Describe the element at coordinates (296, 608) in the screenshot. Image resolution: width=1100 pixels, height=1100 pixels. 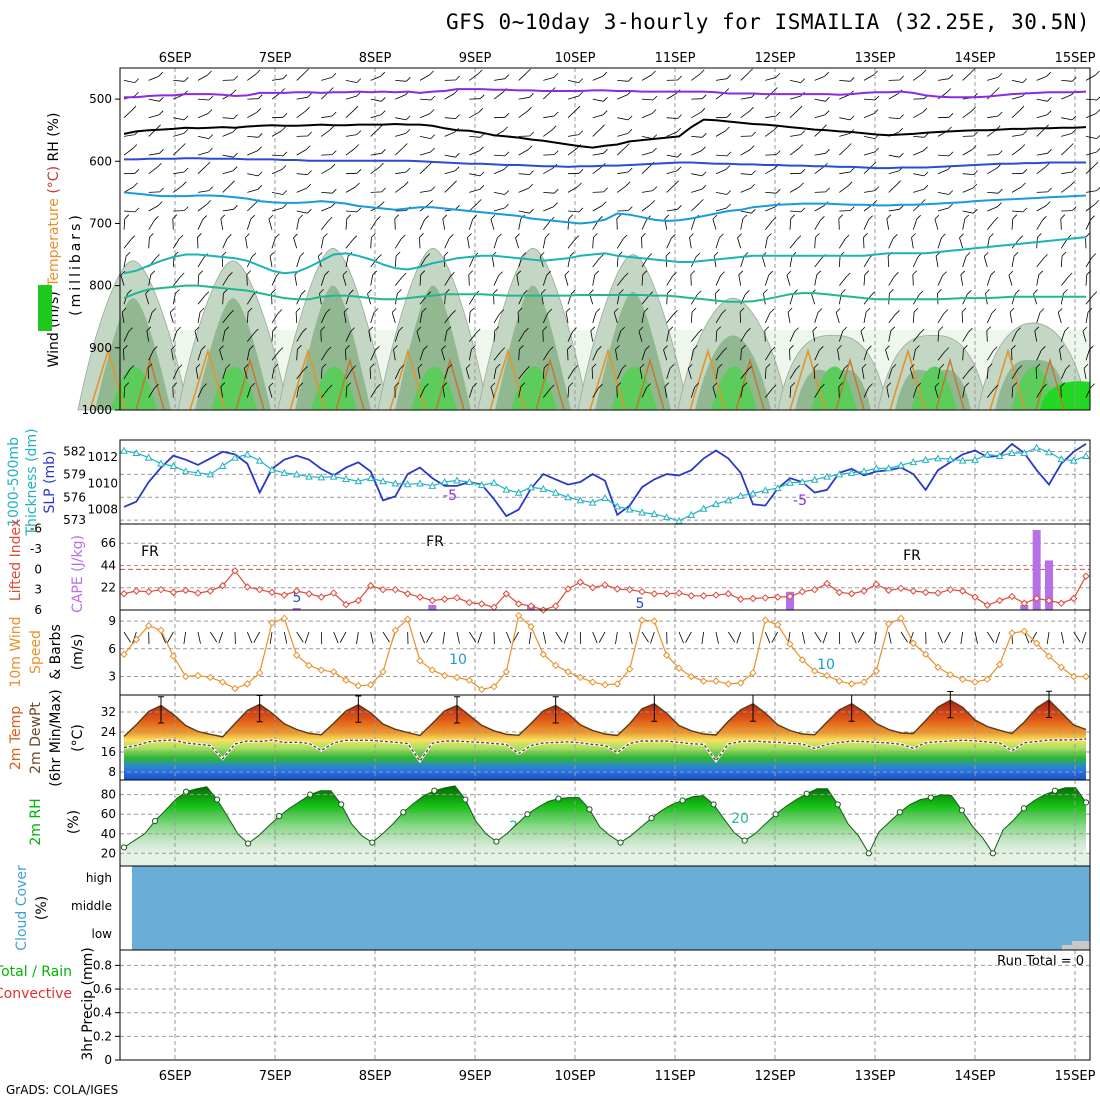
I see `cape-bar` at that location.